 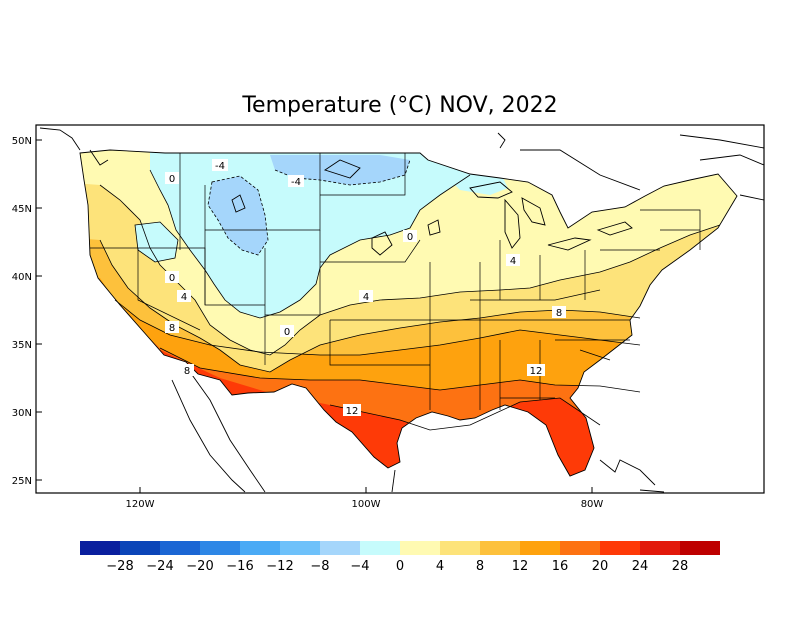 I want to click on y-tick-label: 30N, so click(x=22, y=413).